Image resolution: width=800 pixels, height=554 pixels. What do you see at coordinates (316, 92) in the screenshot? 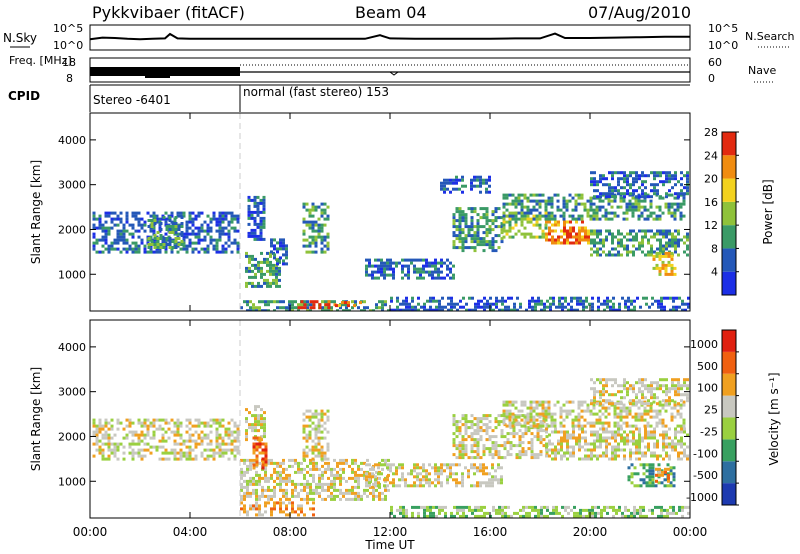
I see `cpid-segment-normal: normal (fast stereo) 153` at bounding box center [316, 92].